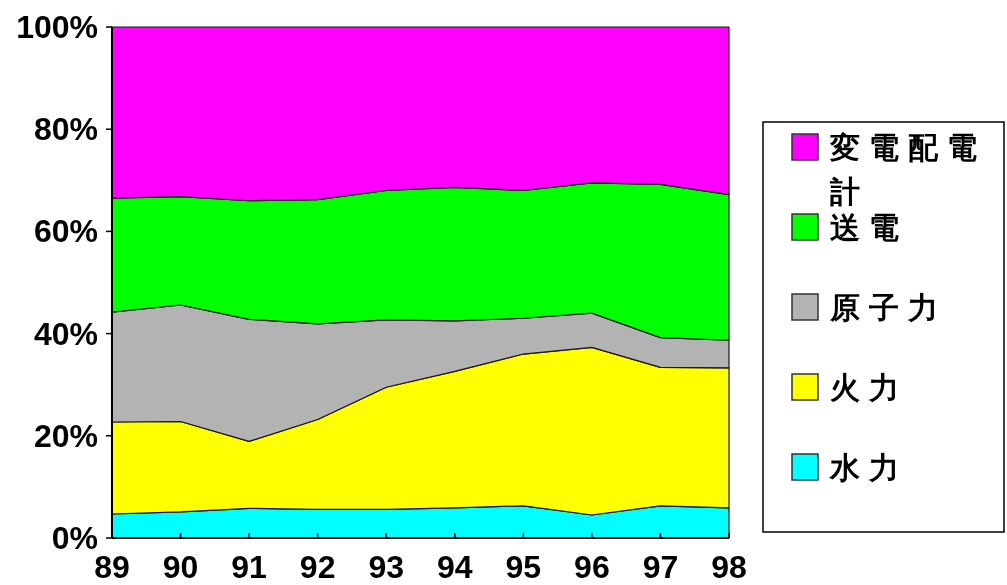 The width and height of the screenshot is (1007, 585). What do you see at coordinates (386, 567) in the screenshot?
I see `x-tick-label: 93` at bounding box center [386, 567].